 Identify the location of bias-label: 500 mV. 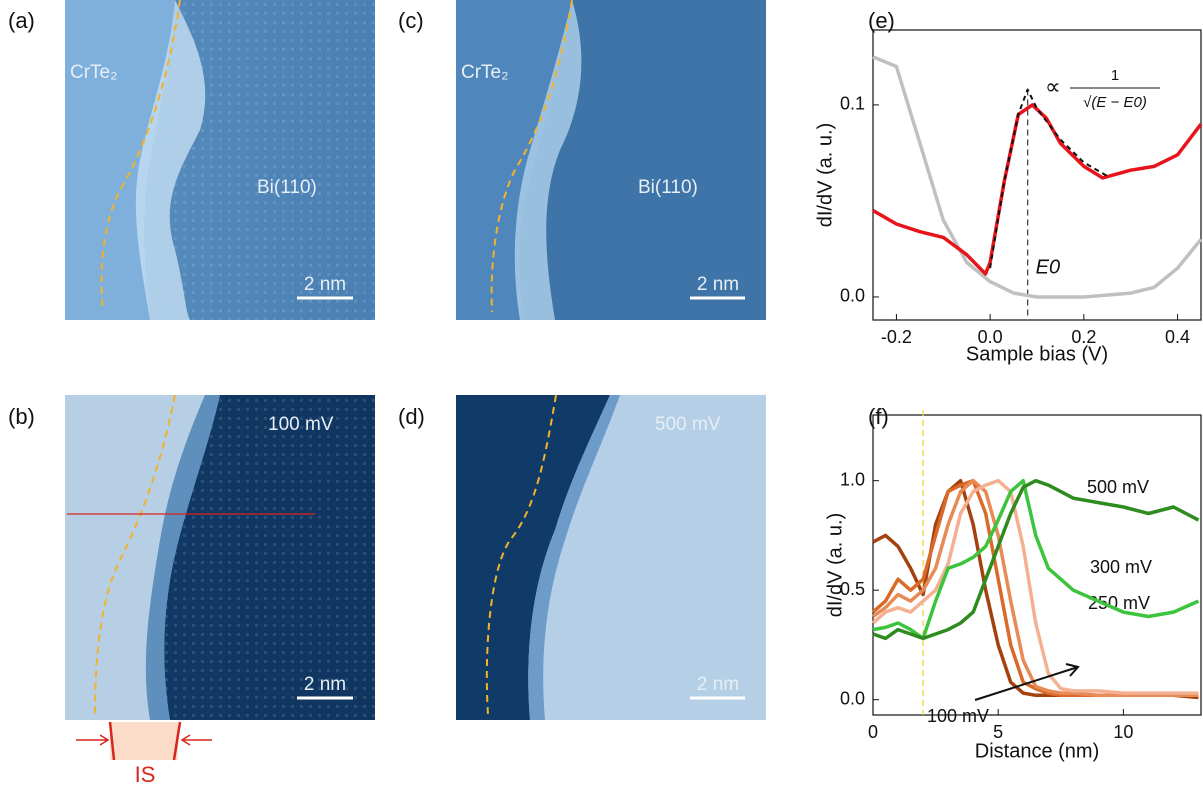
(688, 424).